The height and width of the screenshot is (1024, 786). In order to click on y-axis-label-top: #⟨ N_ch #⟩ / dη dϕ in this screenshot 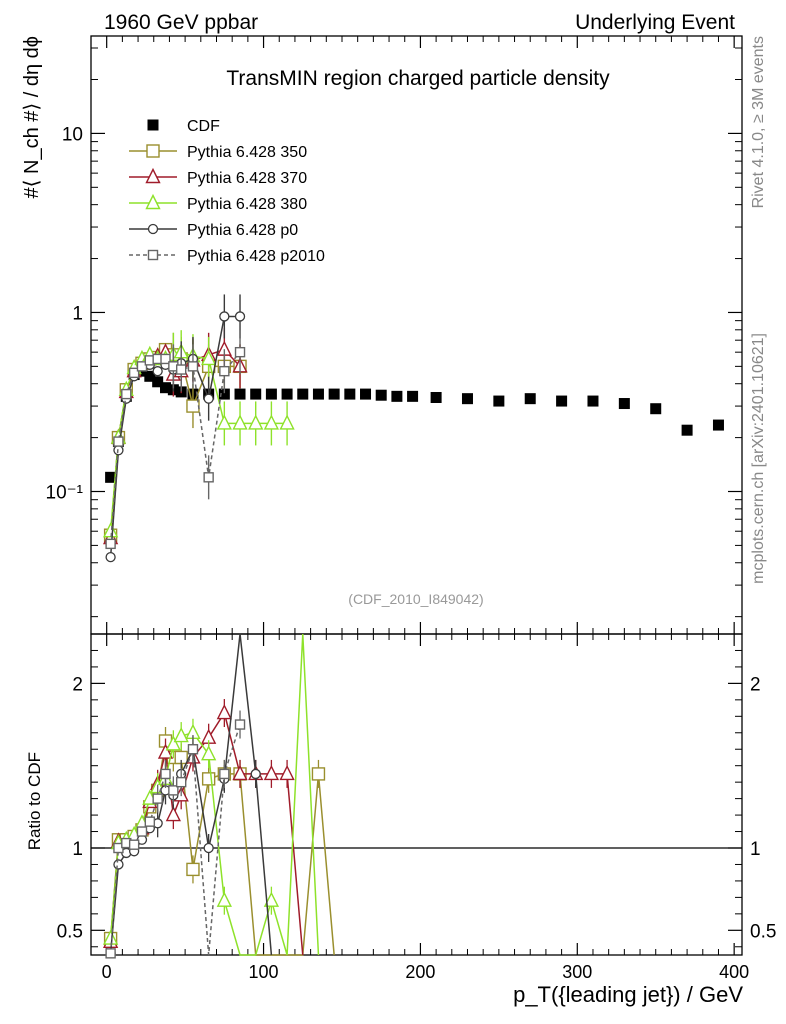, I will do `click(32, 117)`.